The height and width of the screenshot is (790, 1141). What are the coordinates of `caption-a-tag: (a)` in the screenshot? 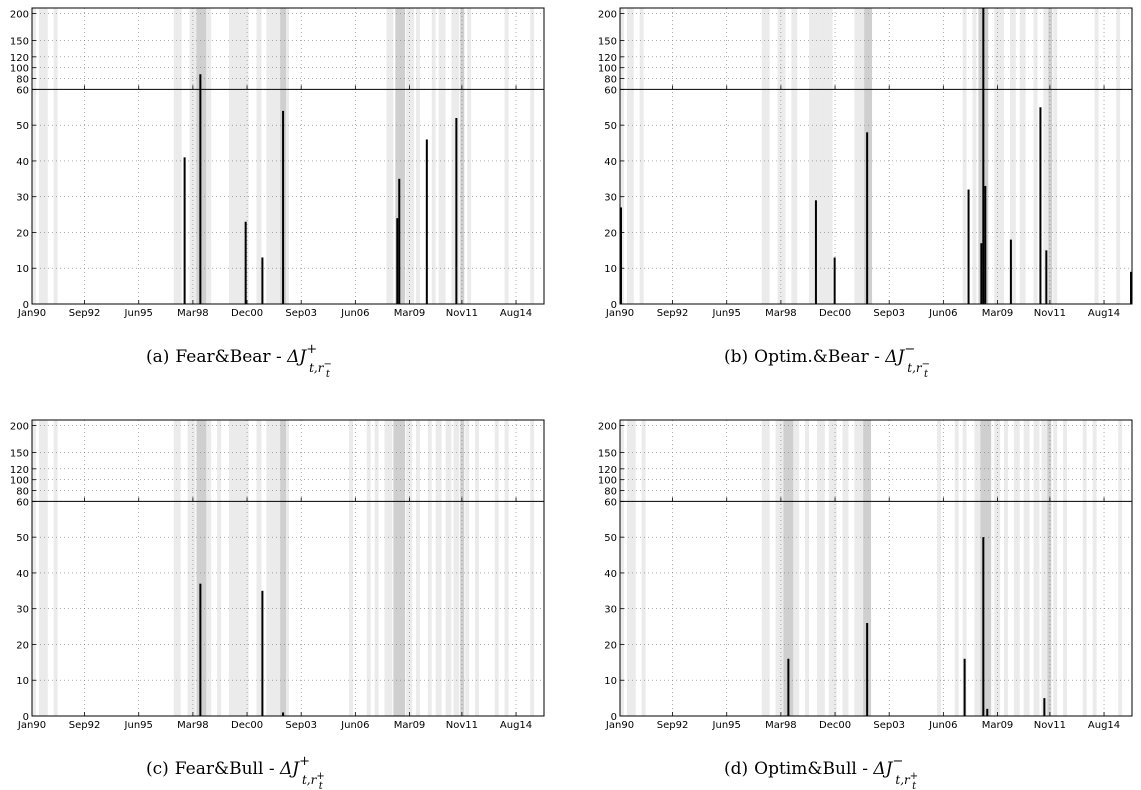 It's located at (157, 357).